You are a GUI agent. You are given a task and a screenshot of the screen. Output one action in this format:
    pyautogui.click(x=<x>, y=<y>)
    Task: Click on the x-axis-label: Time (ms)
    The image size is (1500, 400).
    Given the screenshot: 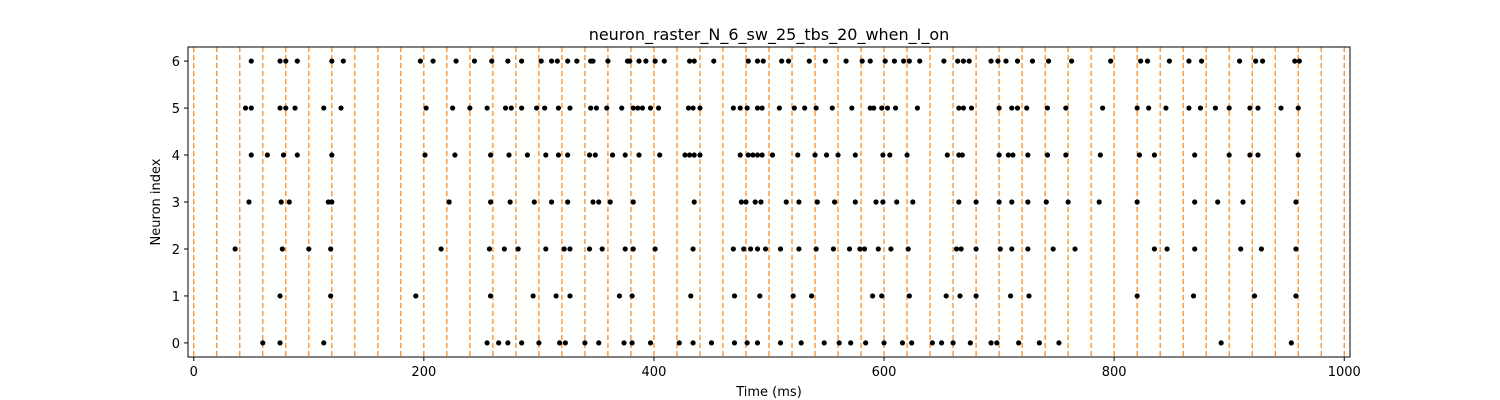 What is the action you would take?
    pyautogui.click(x=768, y=392)
    